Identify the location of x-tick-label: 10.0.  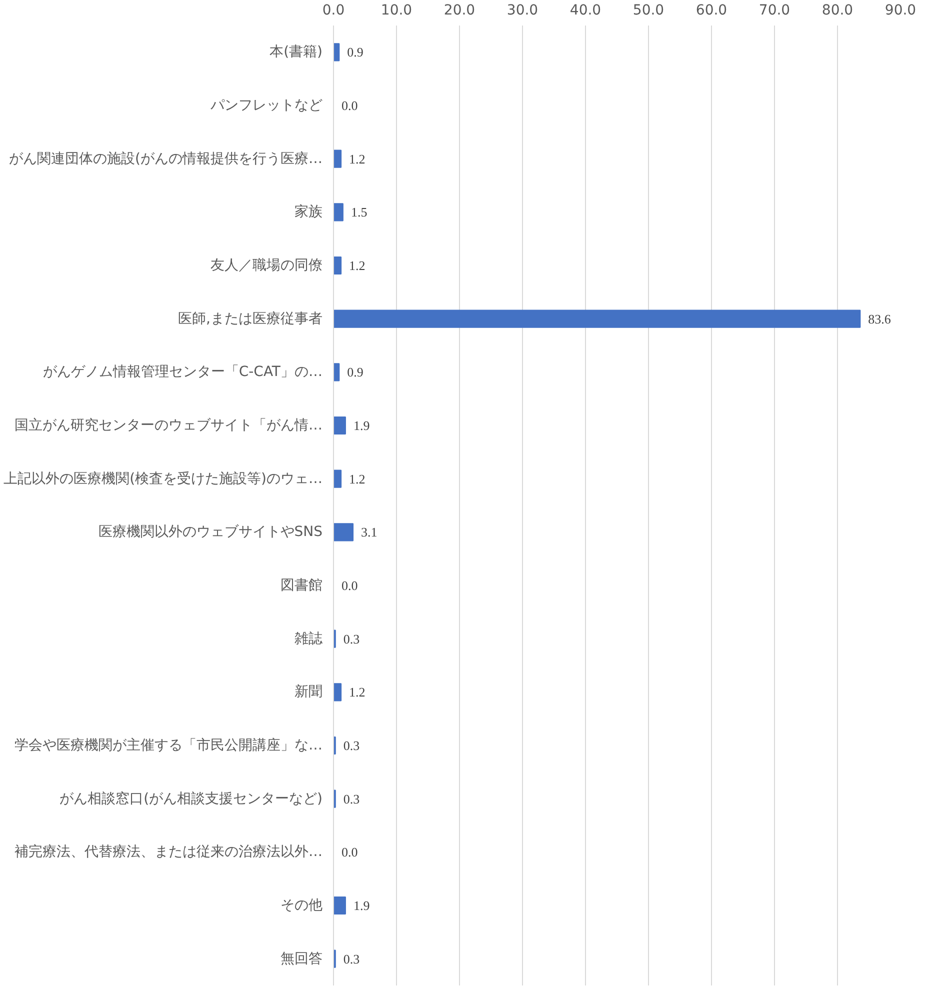
(396, 10).